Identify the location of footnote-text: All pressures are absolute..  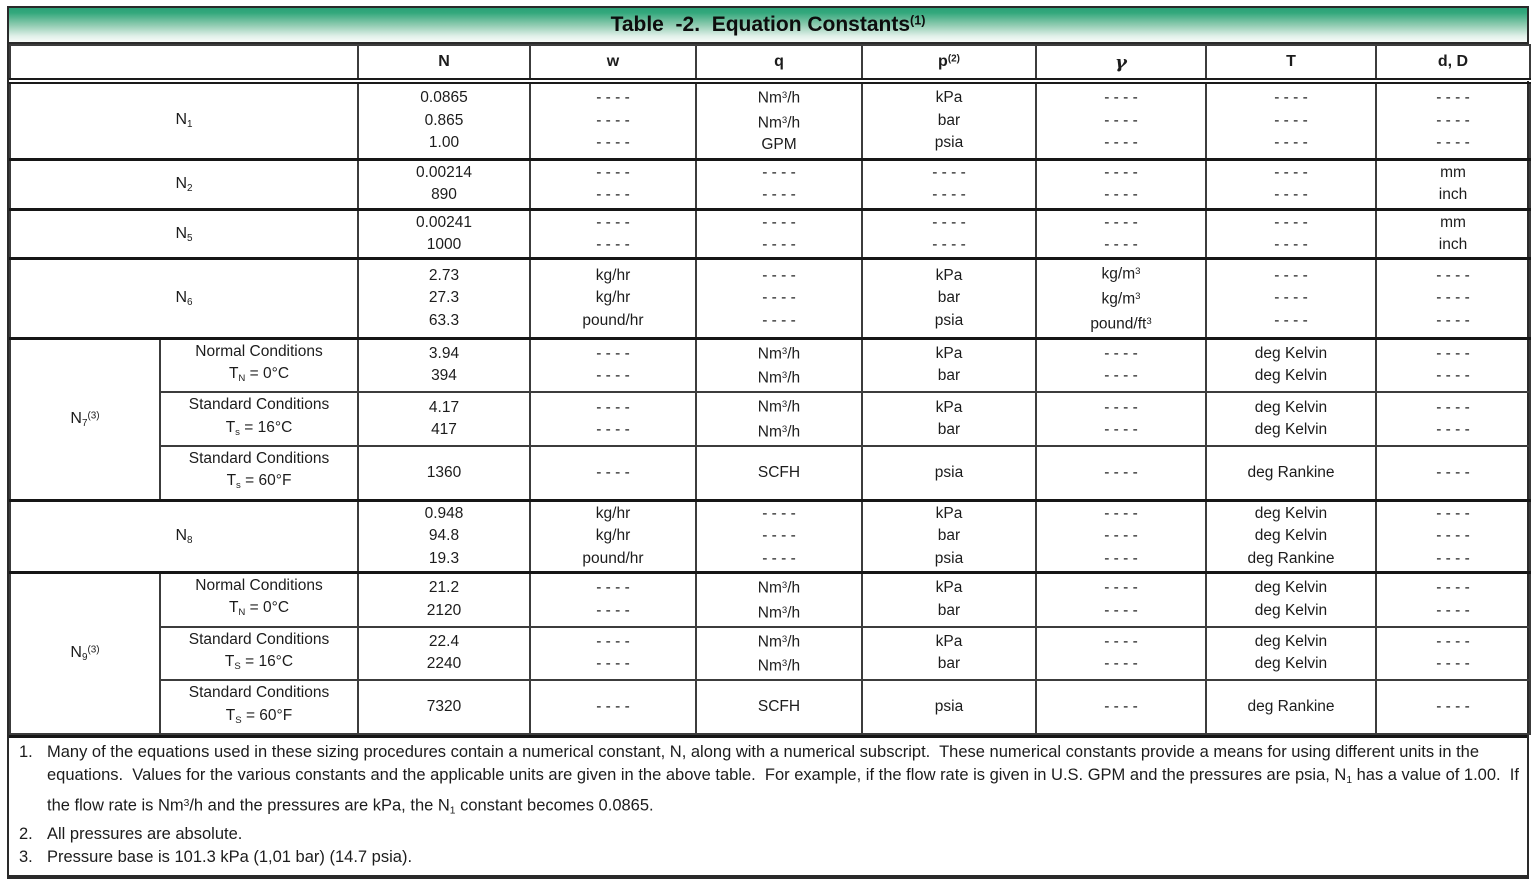
(145, 833).